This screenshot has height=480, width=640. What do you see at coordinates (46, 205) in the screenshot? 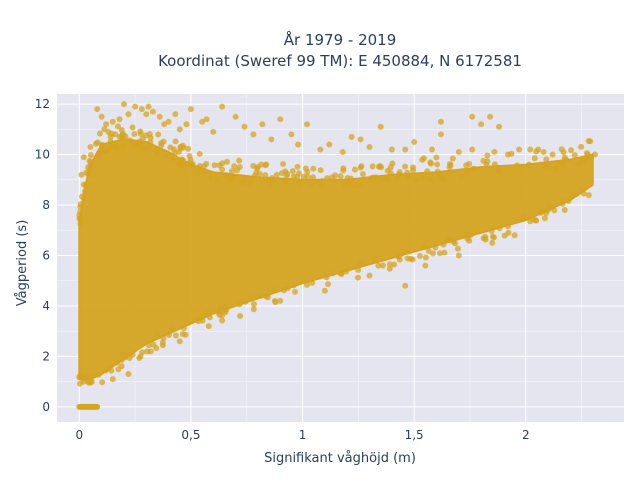
I see `y-tick-label: 8` at bounding box center [46, 205].